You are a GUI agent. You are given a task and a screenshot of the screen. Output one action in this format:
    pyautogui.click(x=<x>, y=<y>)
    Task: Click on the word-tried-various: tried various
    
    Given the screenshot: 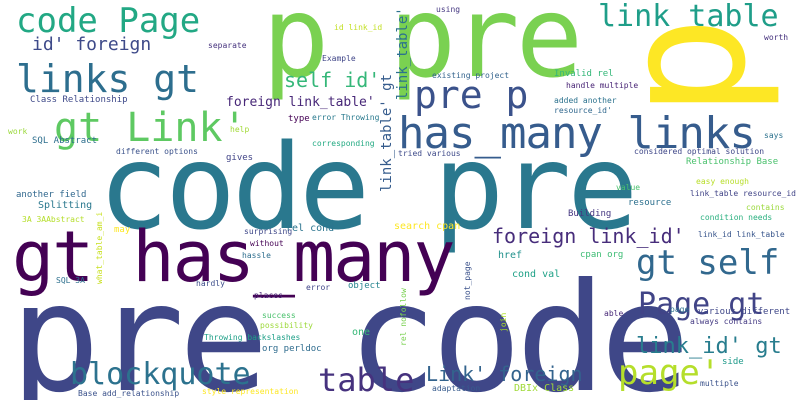 What is the action you would take?
    pyautogui.click(x=429, y=153)
    